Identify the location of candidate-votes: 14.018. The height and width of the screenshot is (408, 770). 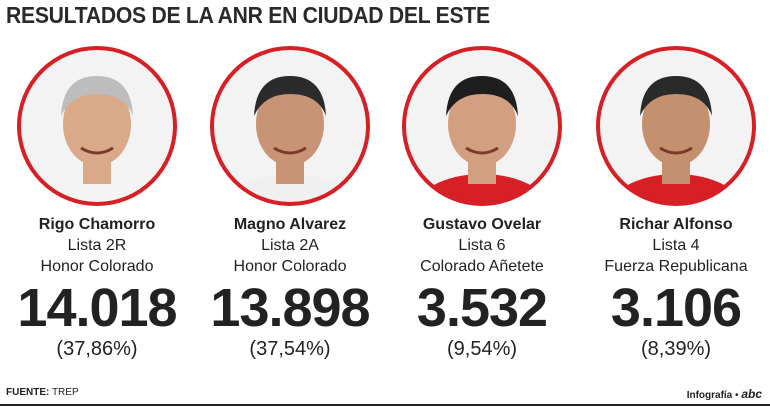
(97, 308).